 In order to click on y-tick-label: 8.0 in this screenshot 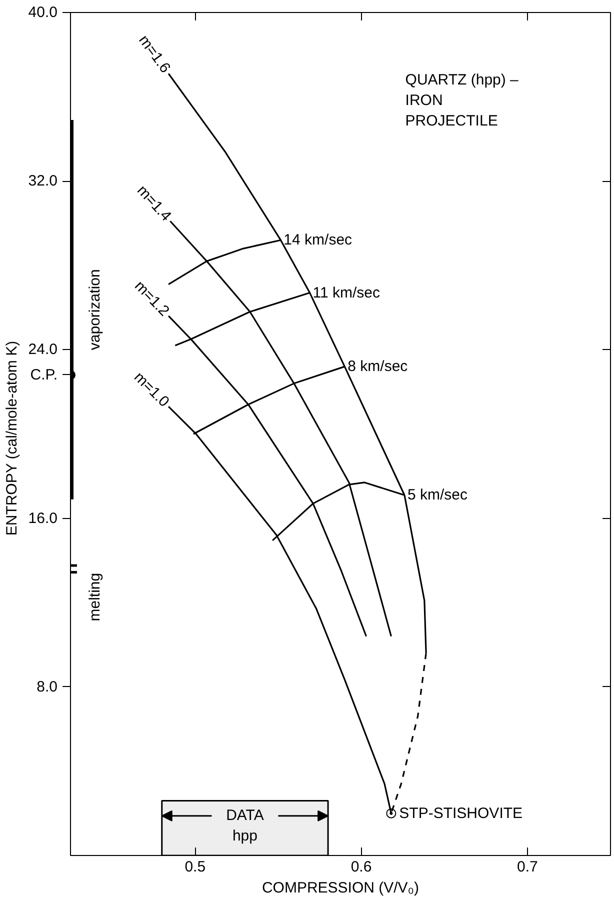, I will do `click(47, 687)`.